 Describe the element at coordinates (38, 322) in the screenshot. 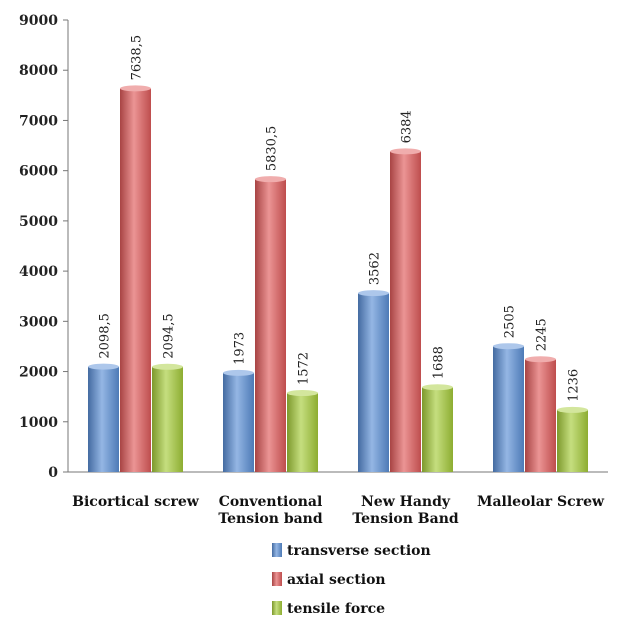

I see `y-tick-label: 3000` at that location.